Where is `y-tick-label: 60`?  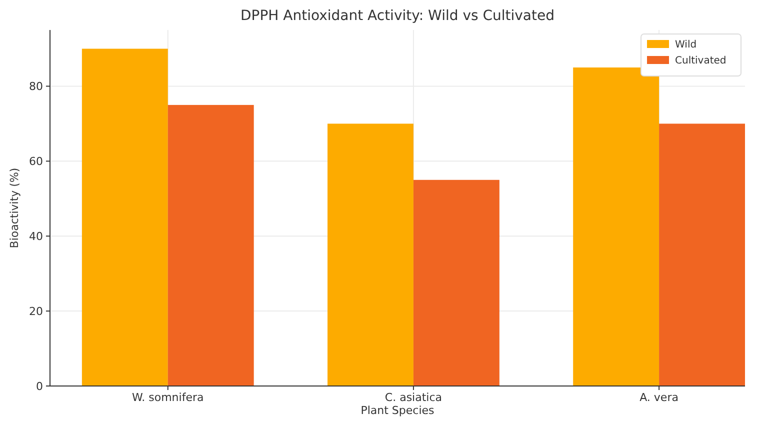 y-tick-label: 60 is located at coordinates (36, 161).